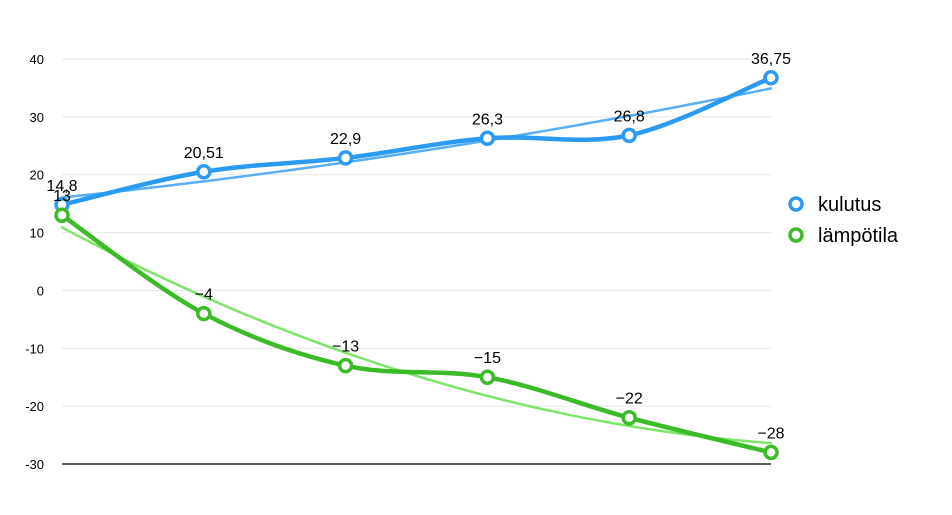  Describe the element at coordinates (37, 233) in the screenshot. I see `y-tick-label: 10` at that location.